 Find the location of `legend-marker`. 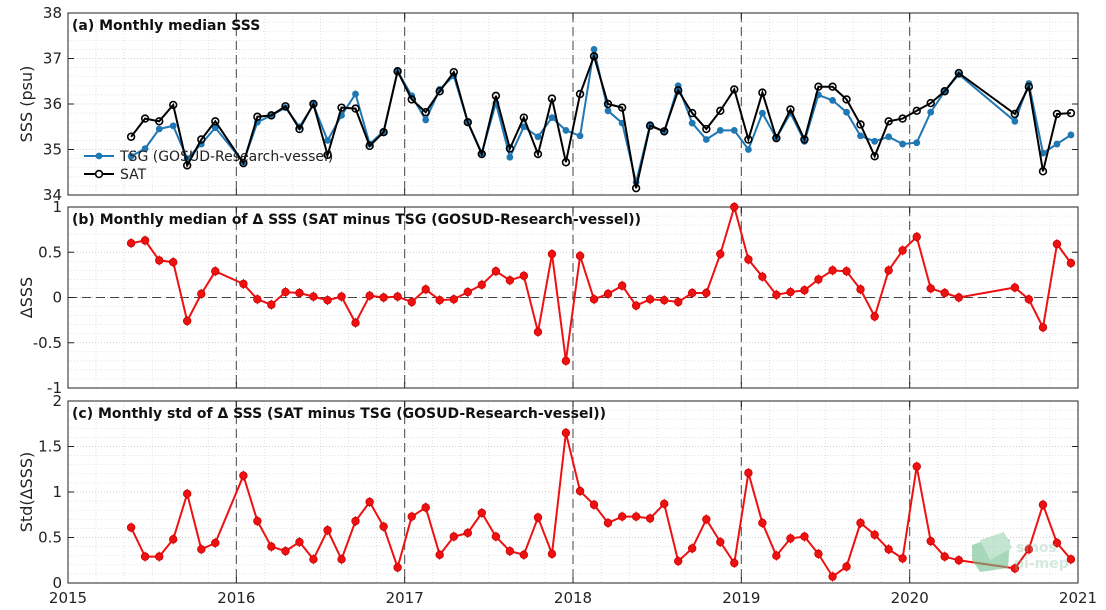

legend-marker is located at coordinates (99, 174).